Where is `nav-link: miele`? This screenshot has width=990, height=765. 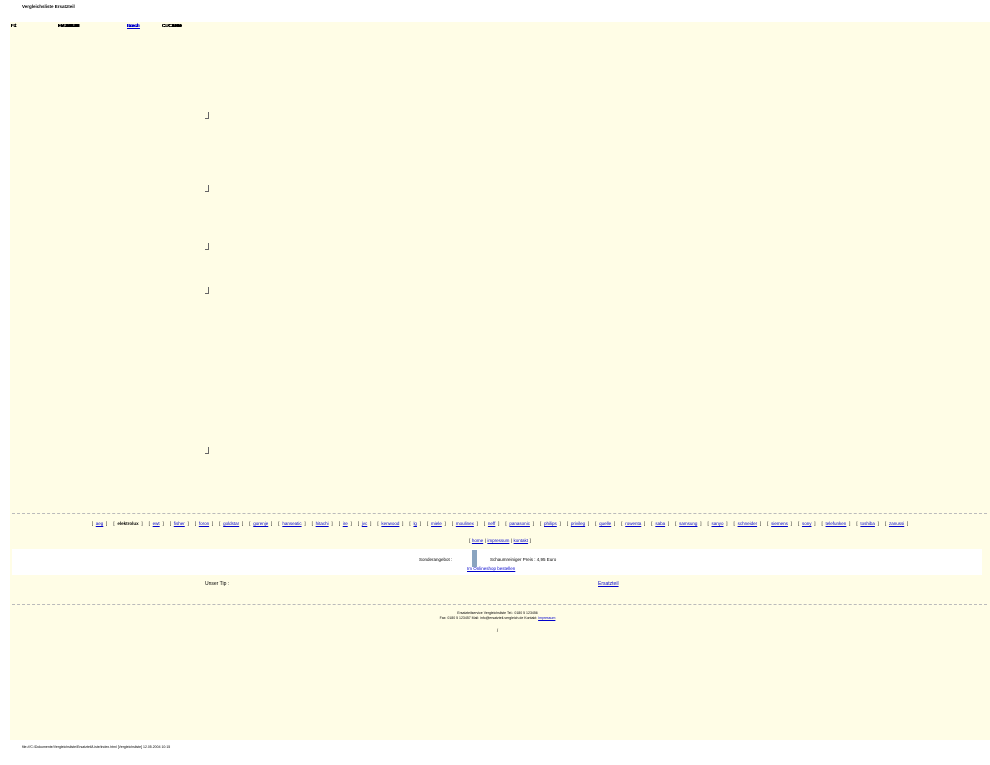 nav-link: miele is located at coordinates (436, 523).